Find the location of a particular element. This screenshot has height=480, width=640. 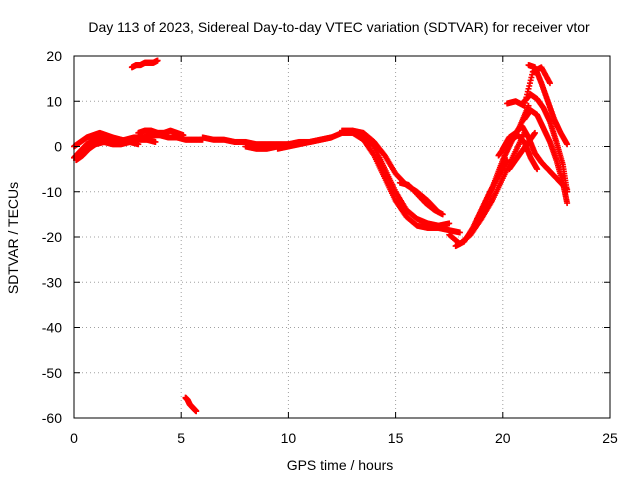

y-tick-label: -30 is located at coordinates (52, 282).